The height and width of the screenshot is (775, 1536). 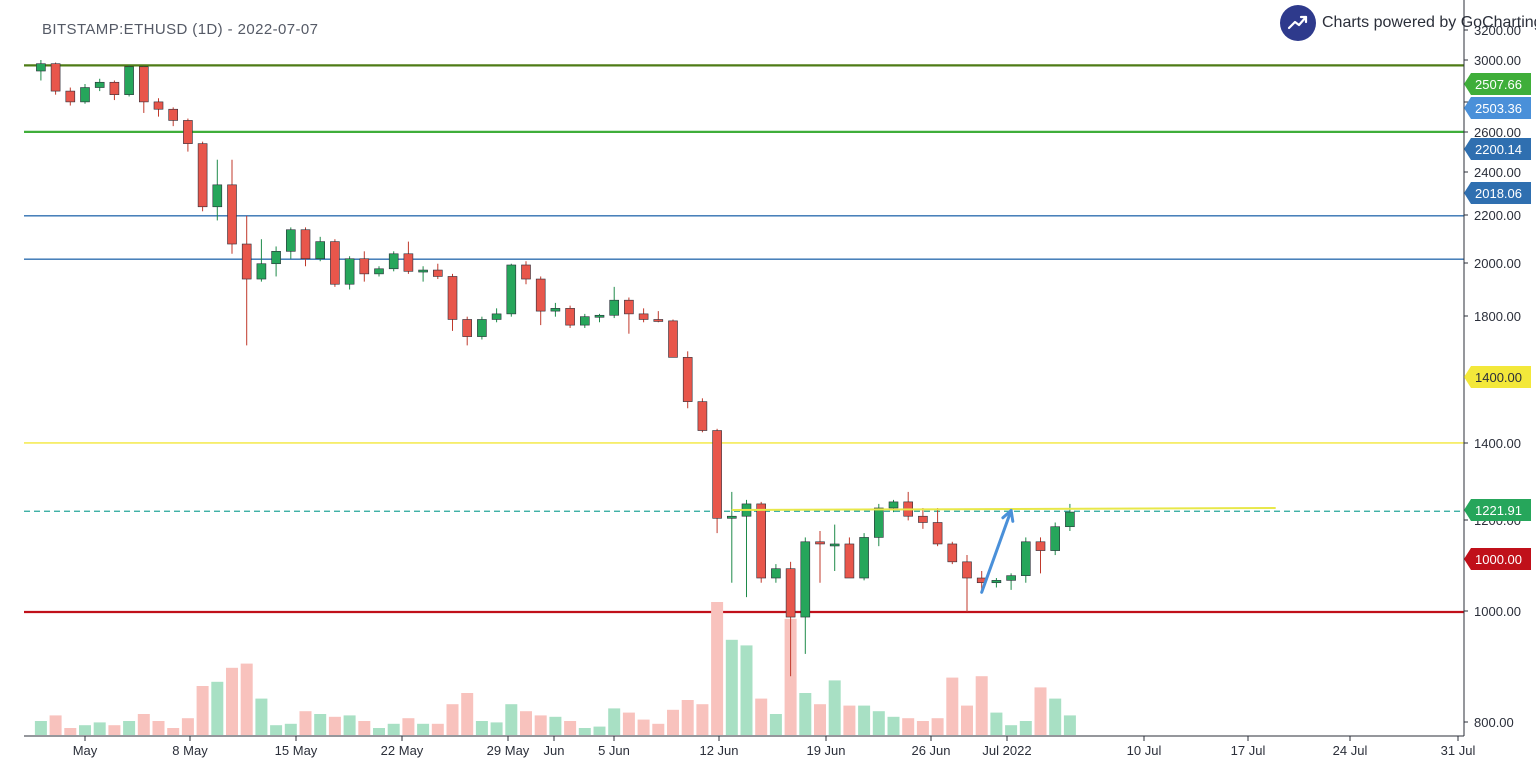 What do you see at coordinates (614, 750) in the screenshot?
I see `time-tick-label: 5 Jun` at bounding box center [614, 750].